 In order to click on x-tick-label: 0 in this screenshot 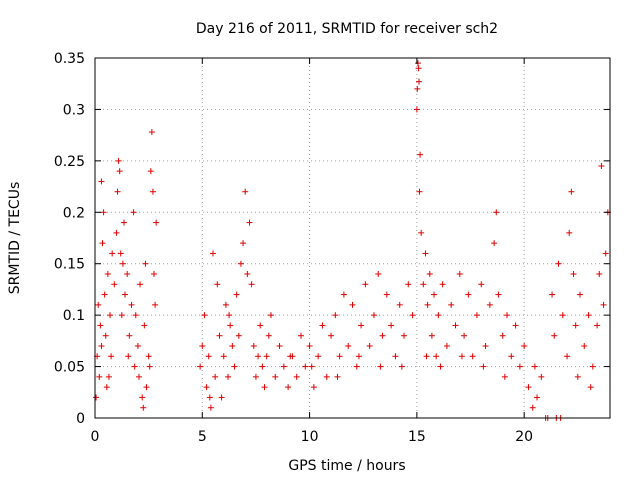, I will do `click(95, 437)`.